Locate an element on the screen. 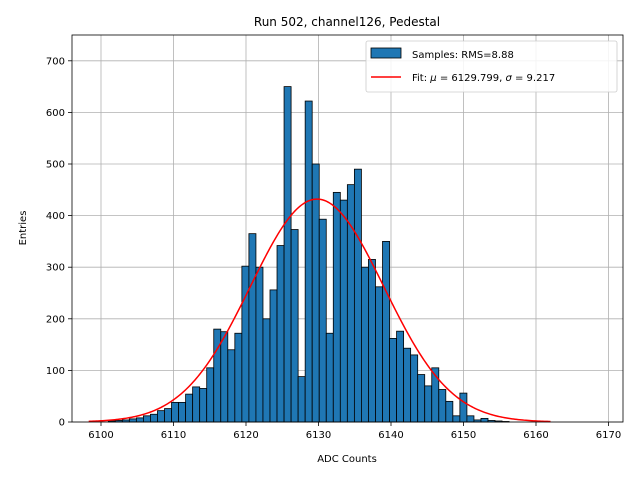  y-tick-label: 500 is located at coordinates (55, 165).